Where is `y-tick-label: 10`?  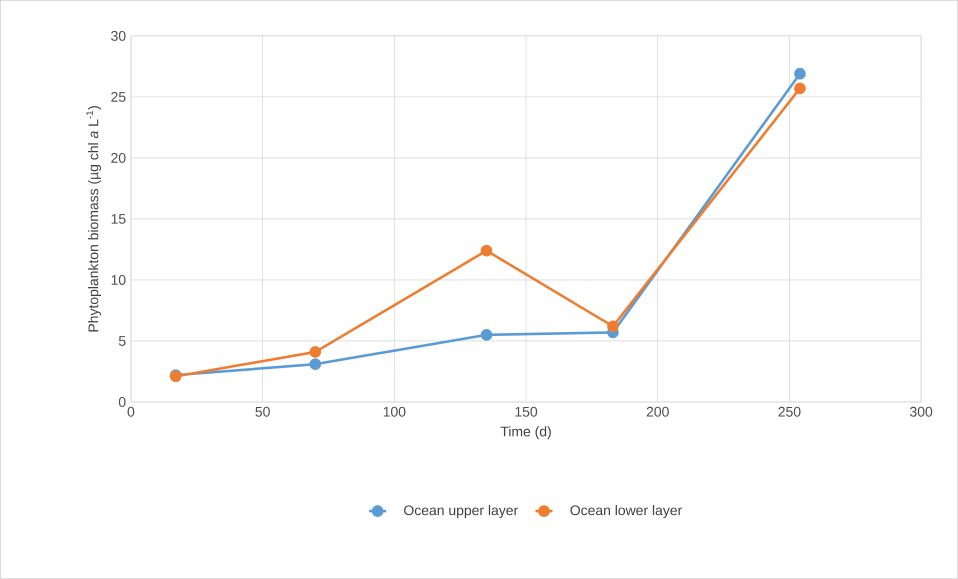 y-tick-label: 10 is located at coordinates (119, 280).